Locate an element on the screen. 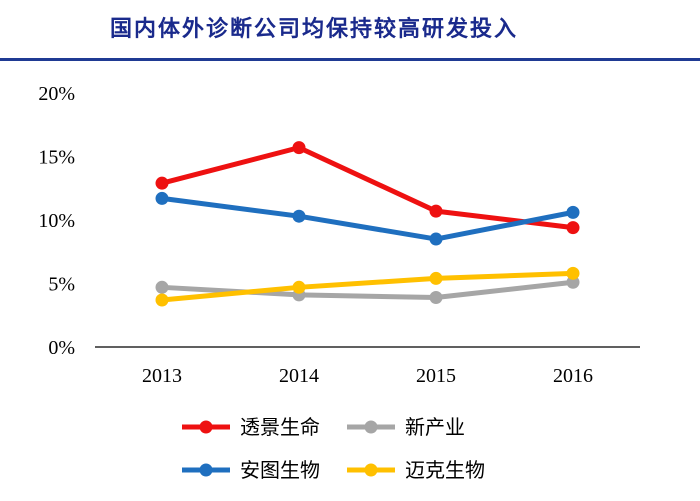 Image resolution: width=700 pixels, height=501 pixels. y-tick-label: 10% is located at coordinates (56, 221).